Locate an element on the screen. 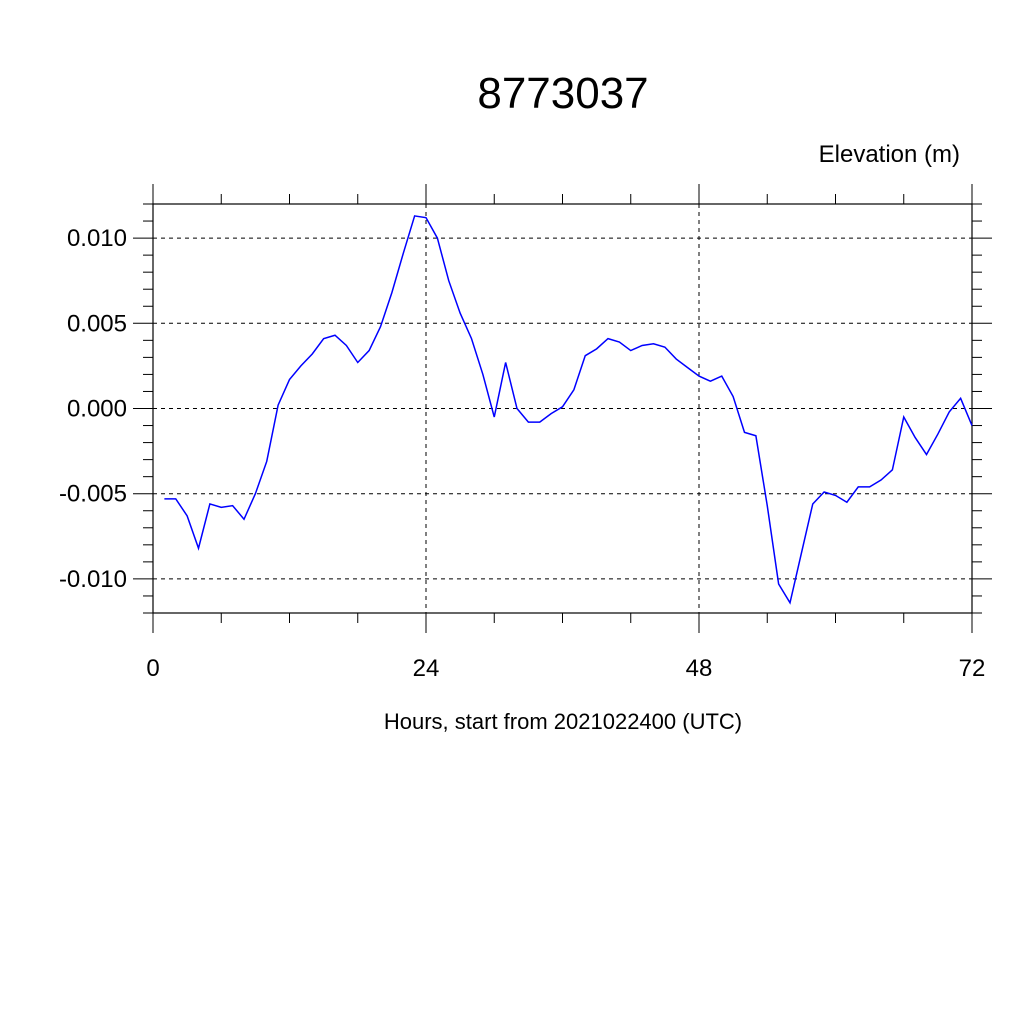  x-tick-label: 24 is located at coordinates (426, 668).